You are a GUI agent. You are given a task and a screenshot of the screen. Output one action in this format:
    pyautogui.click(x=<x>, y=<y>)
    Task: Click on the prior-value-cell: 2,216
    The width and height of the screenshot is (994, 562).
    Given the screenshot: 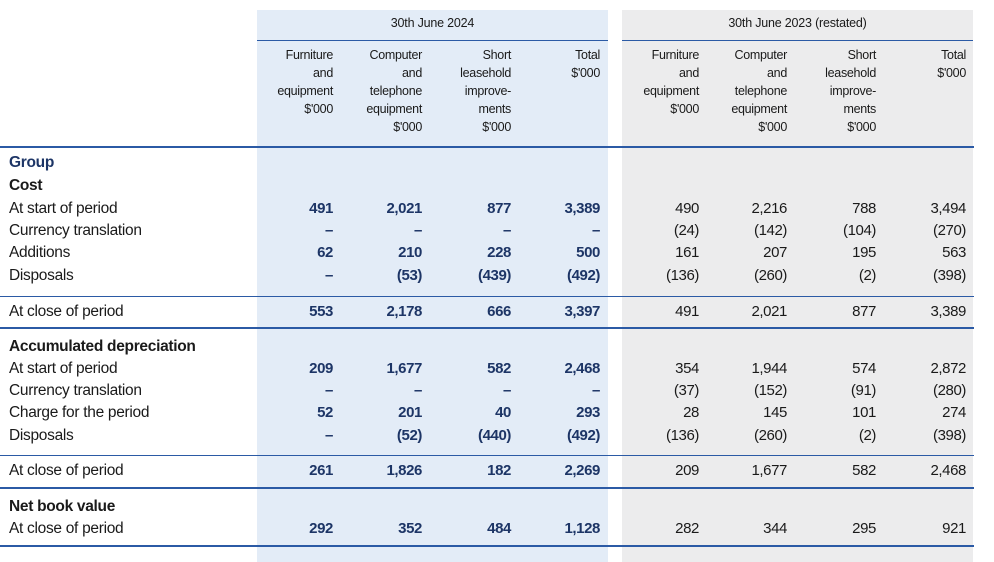 What is the action you would take?
    pyautogui.click(x=769, y=208)
    